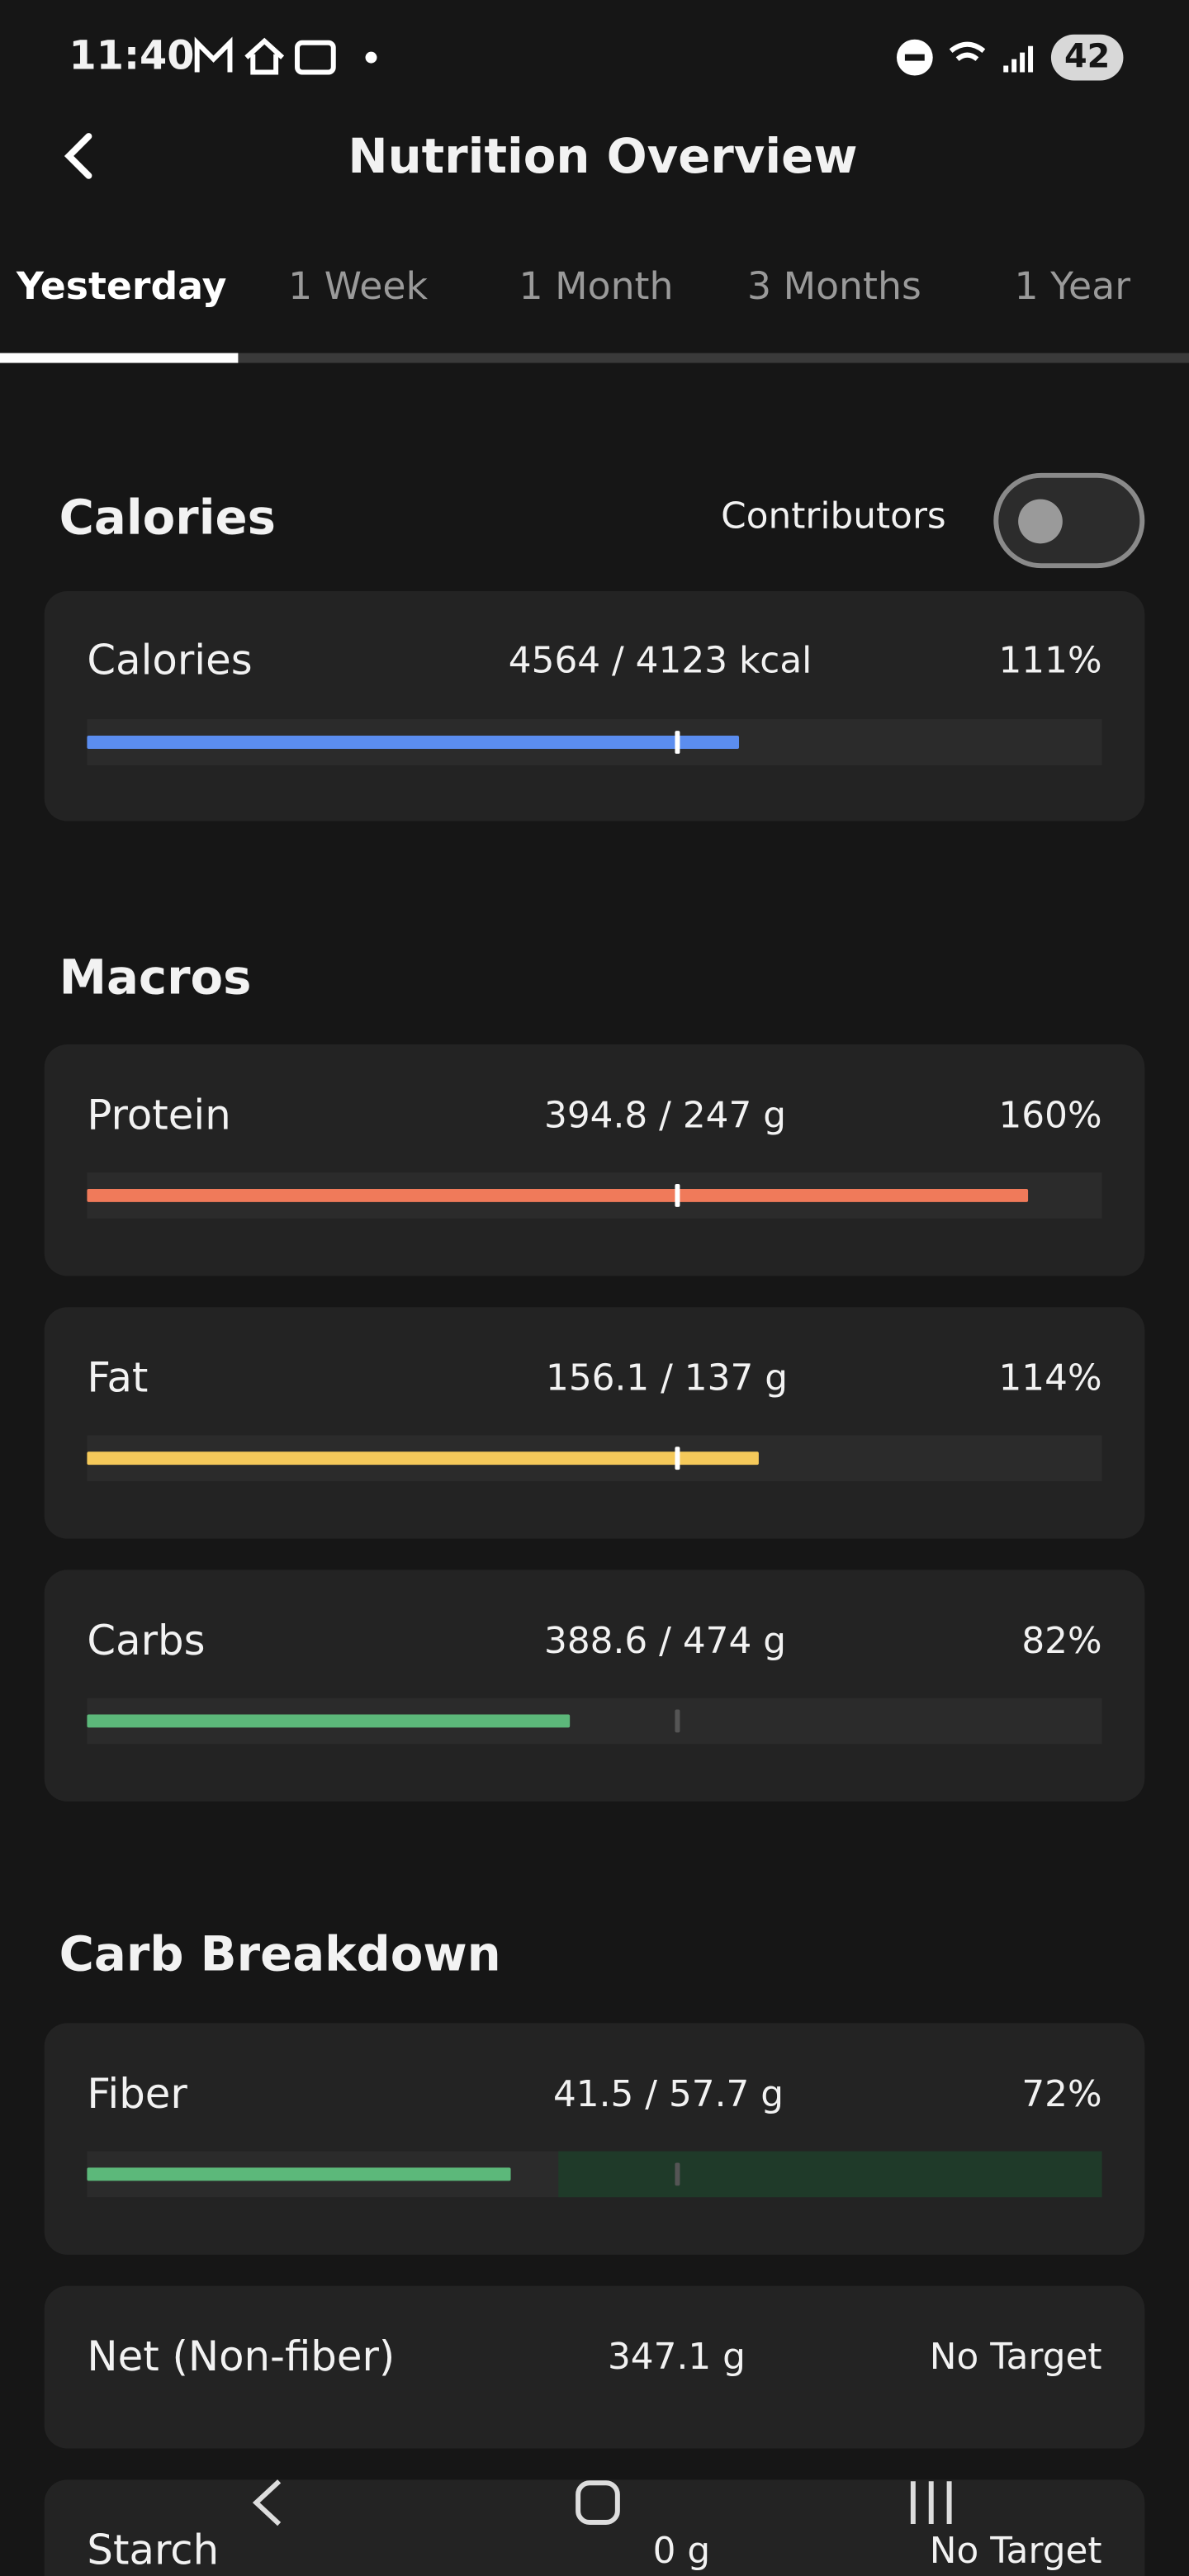 This screenshot has width=1189, height=2576. Describe the element at coordinates (159, 1115) in the screenshot. I see `nutrient-label: Protein` at that location.